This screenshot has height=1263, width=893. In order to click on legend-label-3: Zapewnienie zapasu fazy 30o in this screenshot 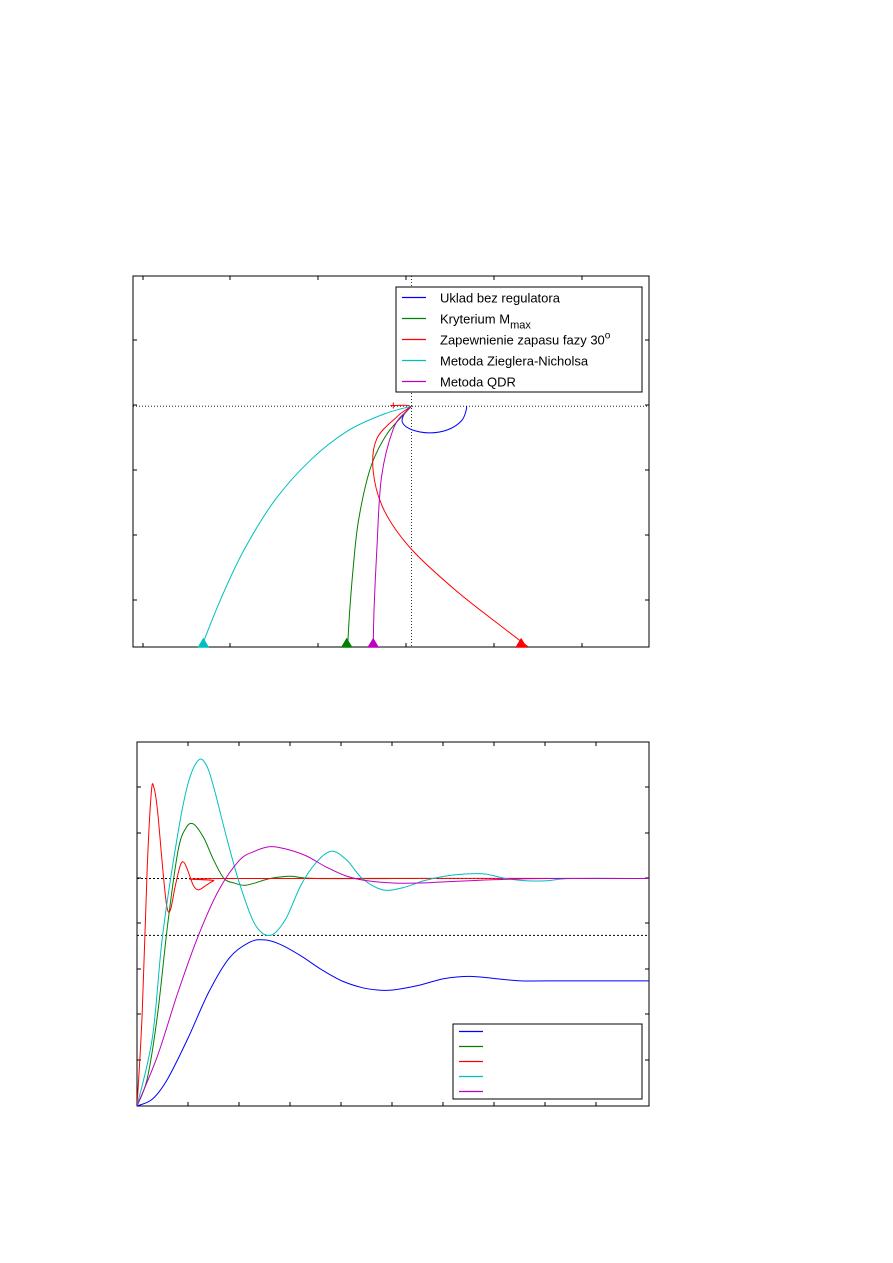, I will do `click(525, 339)`.